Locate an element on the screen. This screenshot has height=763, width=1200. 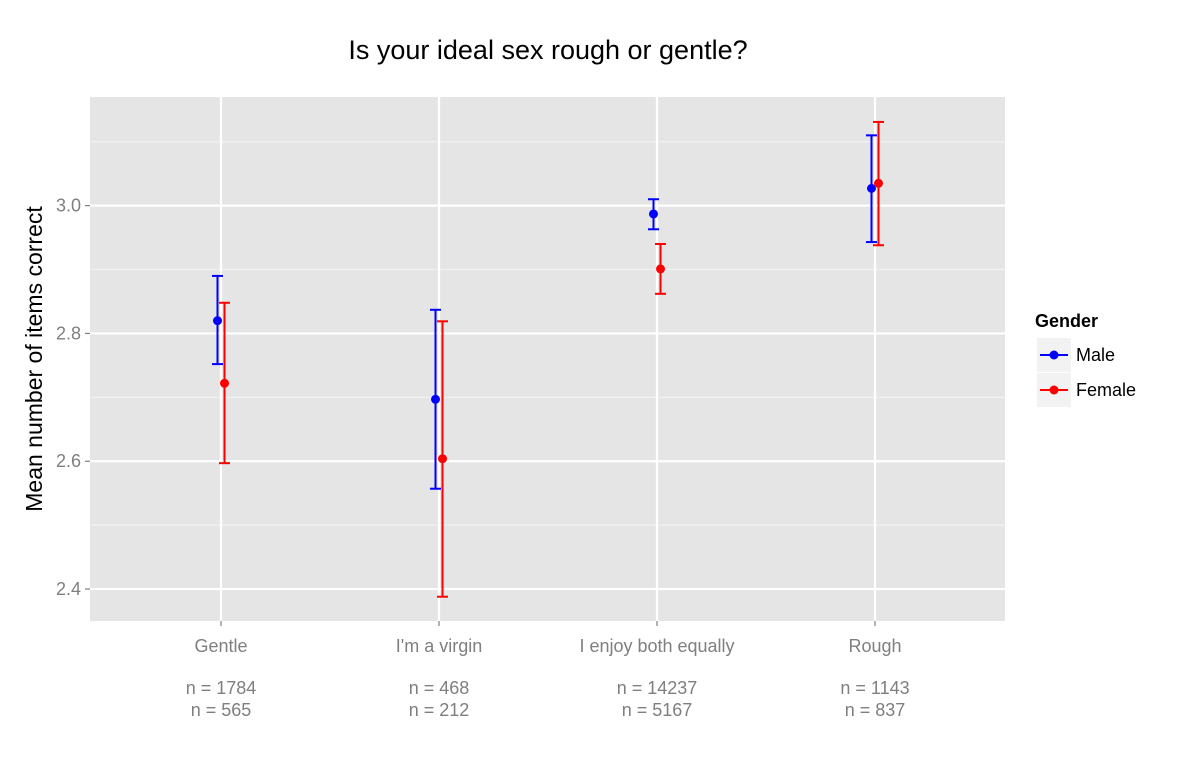
y-tick-label: 3.0 is located at coordinates (68, 206).